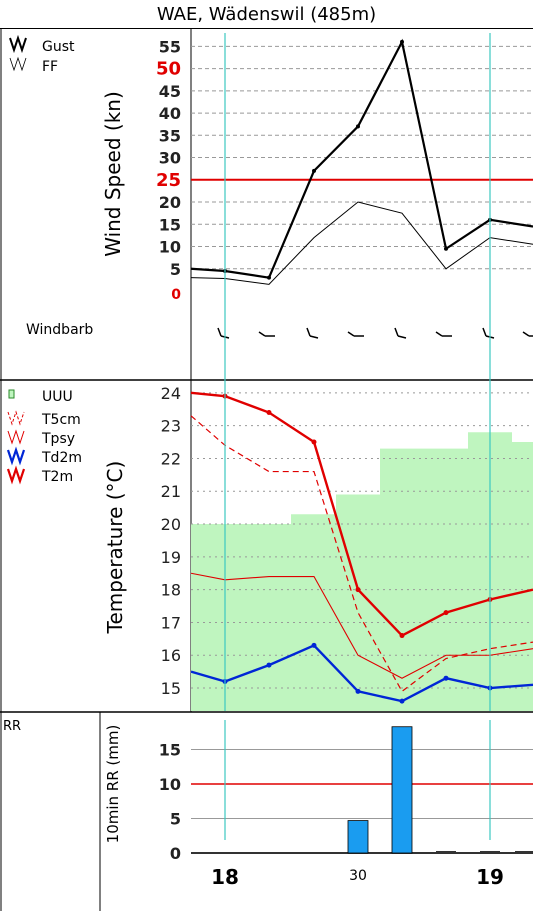  I want to click on y-tick-label: 18, so click(171, 590).